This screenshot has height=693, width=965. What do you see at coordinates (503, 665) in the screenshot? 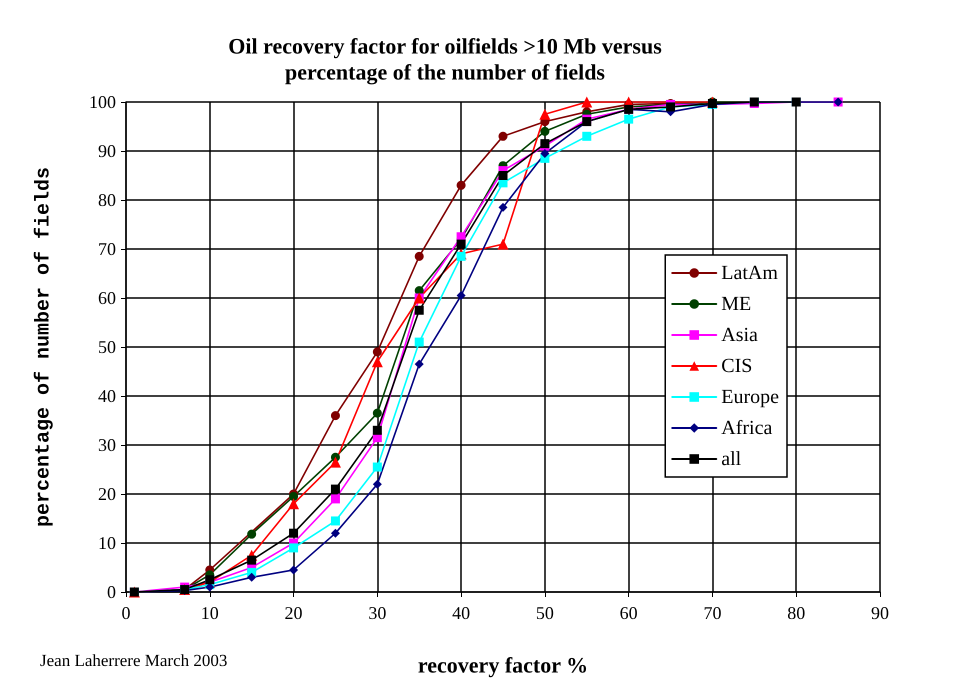
I see `x-axis-title: recovery factor %` at bounding box center [503, 665].